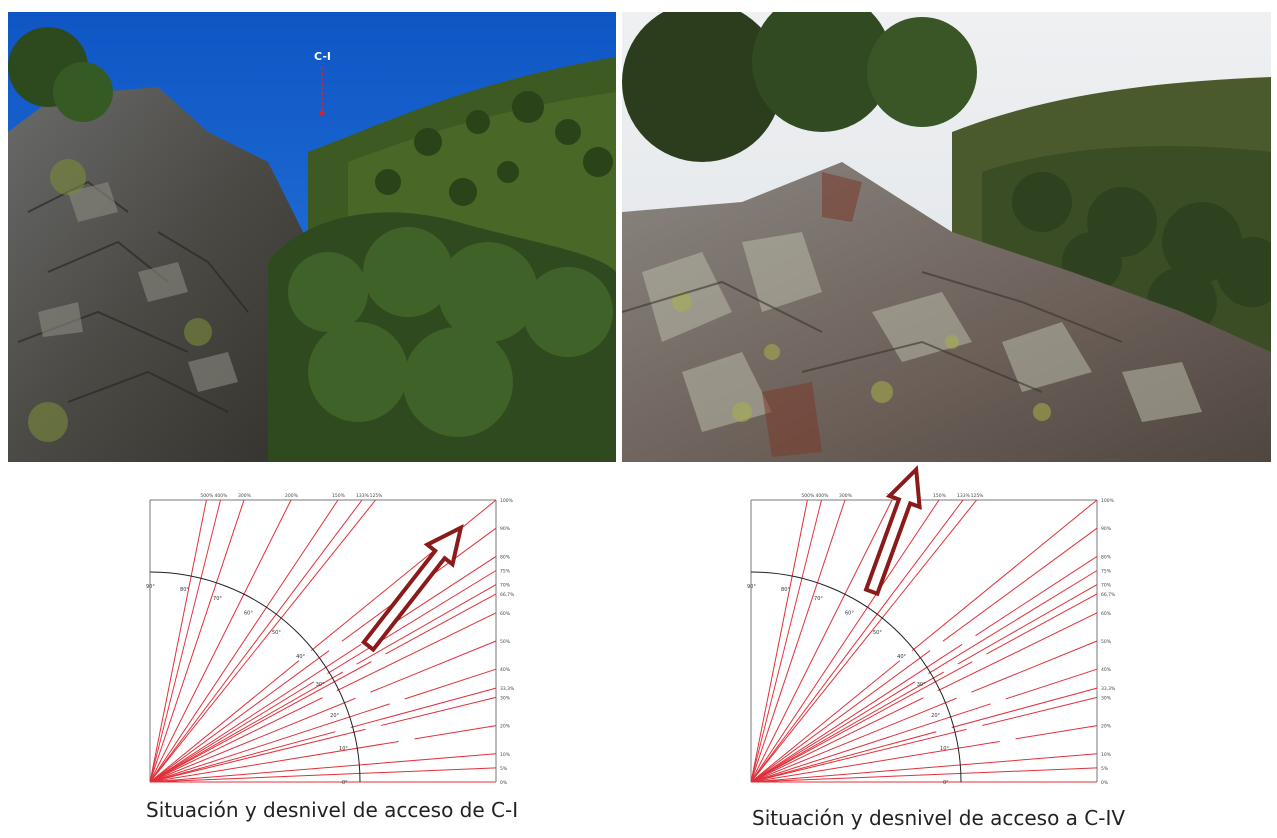 The image size is (1277, 838). What do you see at coordinates (946, 783) in the screenshot?
I see `angle-label: 0°` at bounding box center [946, 783].